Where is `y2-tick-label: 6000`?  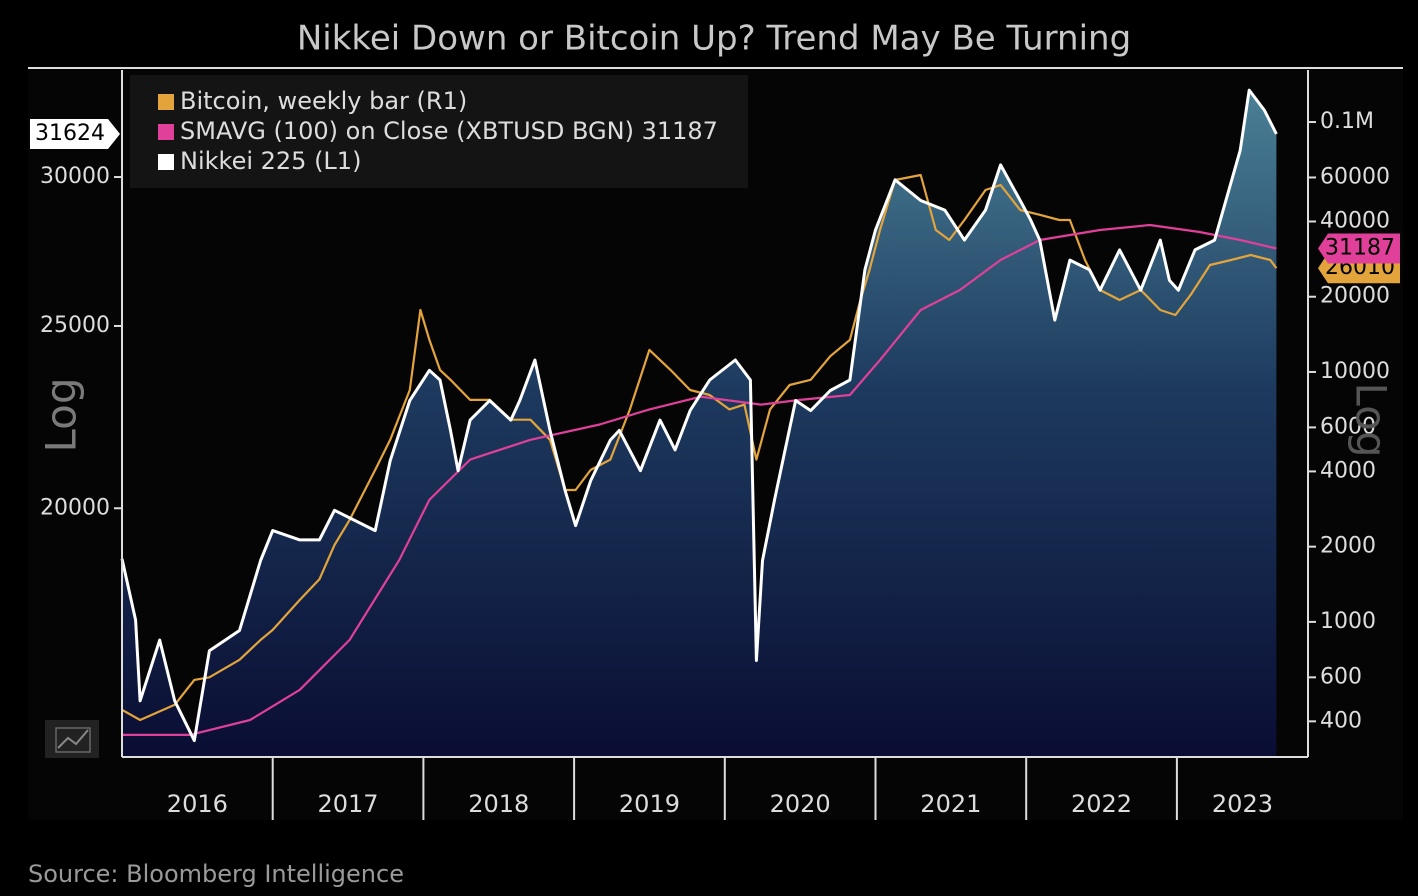
y2-tick-label: 6000 is located at coordinates (1348, 426).